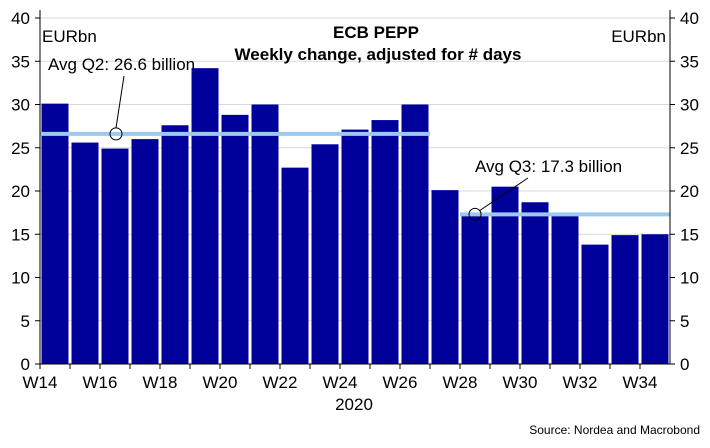 The height and width of the screenshot is (448, 710). Describe the element at coordinates (20, 105) in the screenshot. I see `y-tick-label-left: 30` at that location.